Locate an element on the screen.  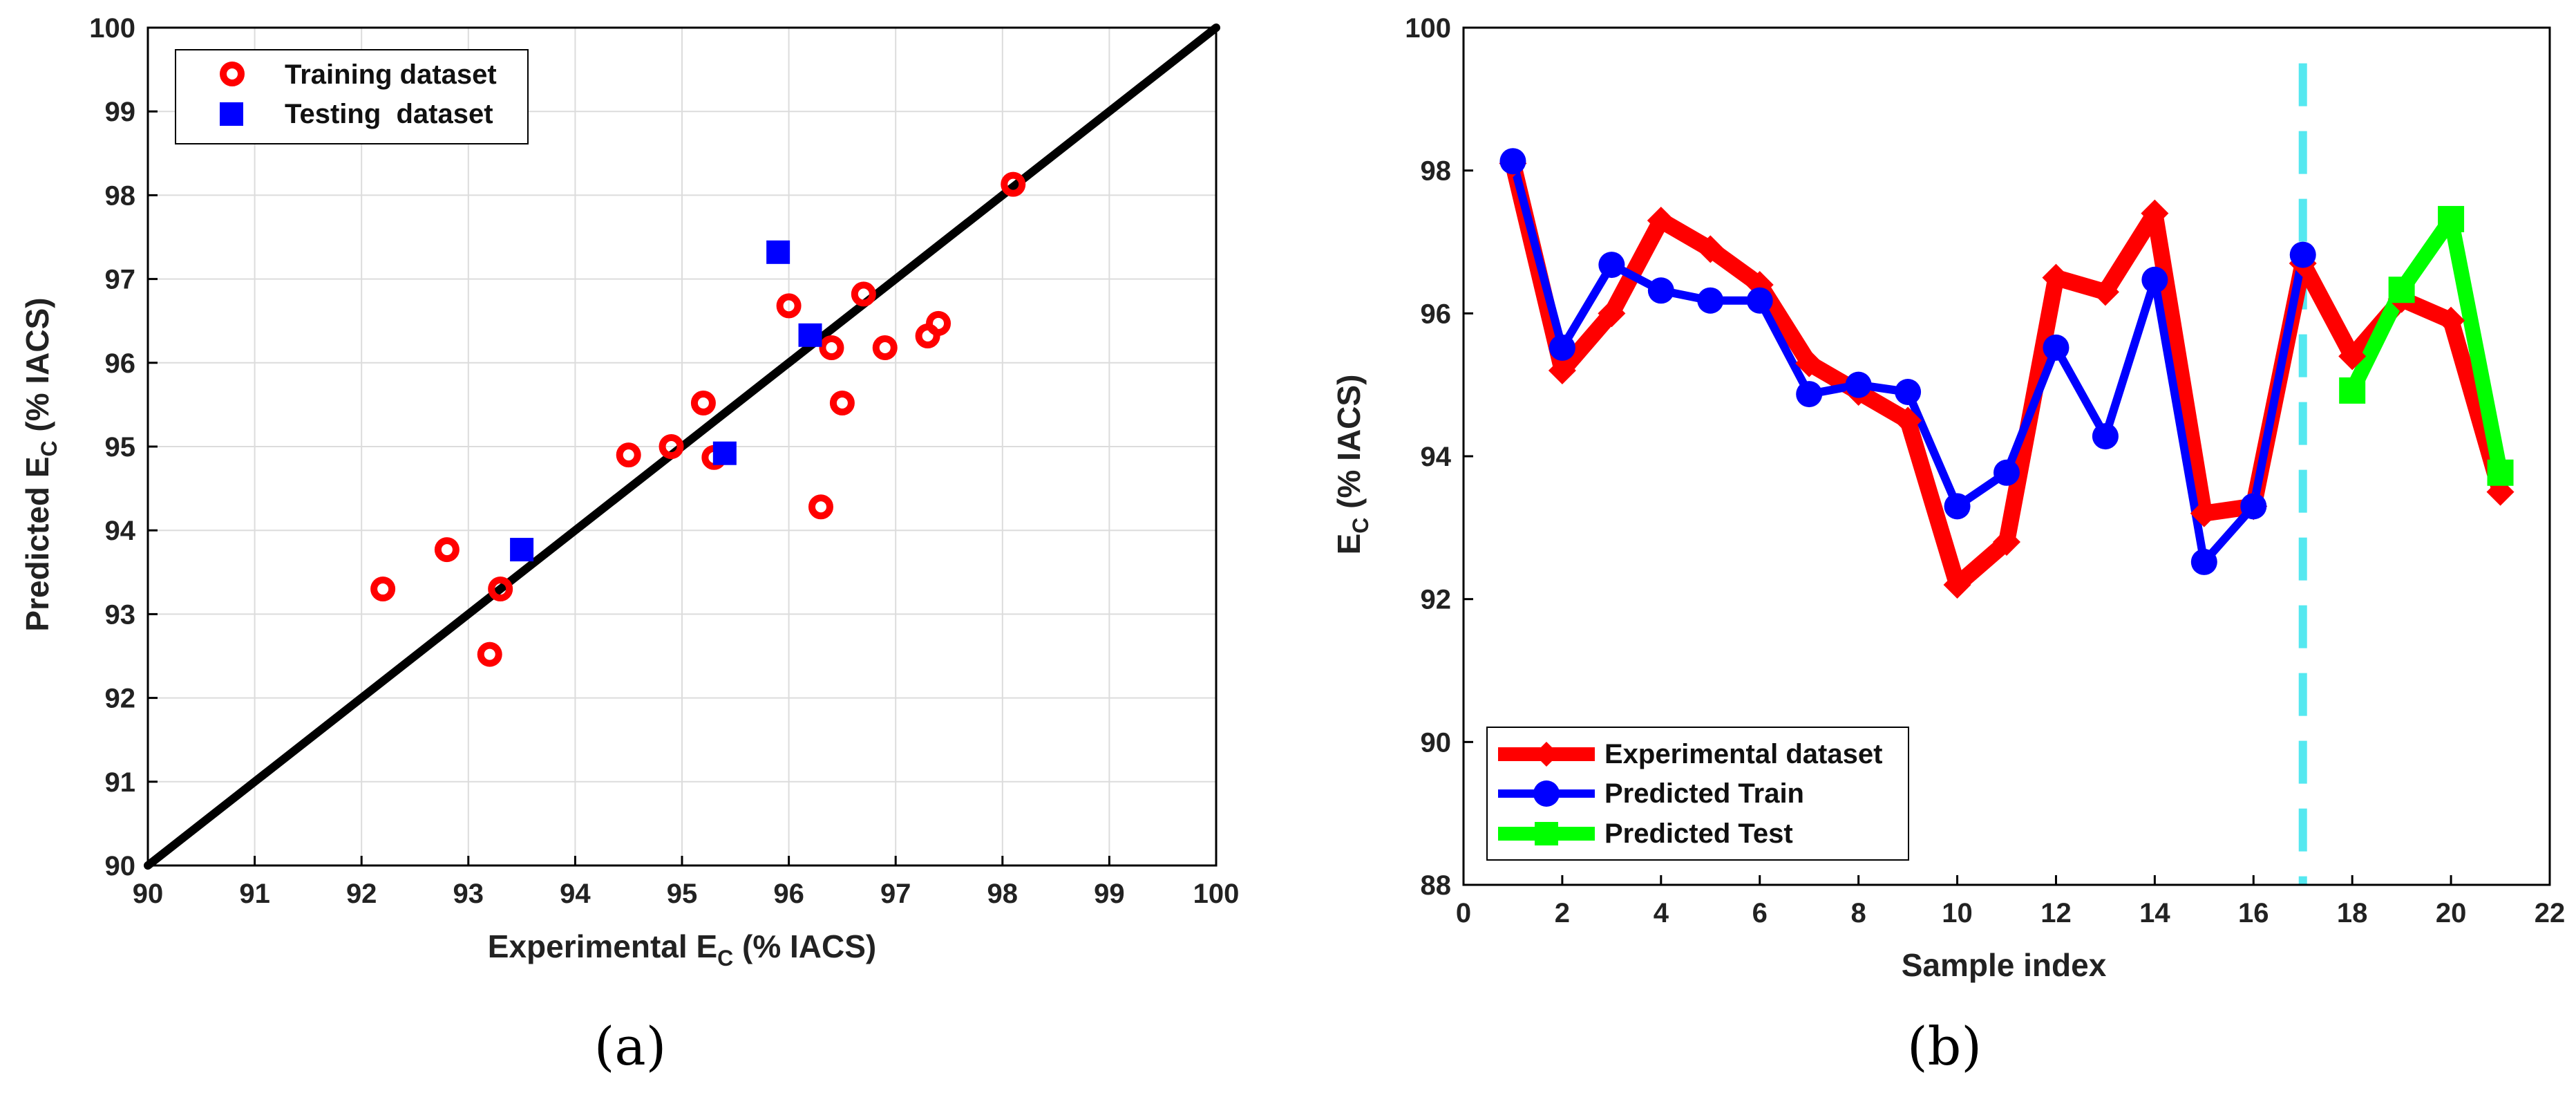
panel-b-x-tick-label: 20 is located at coordinates (2451, 913).